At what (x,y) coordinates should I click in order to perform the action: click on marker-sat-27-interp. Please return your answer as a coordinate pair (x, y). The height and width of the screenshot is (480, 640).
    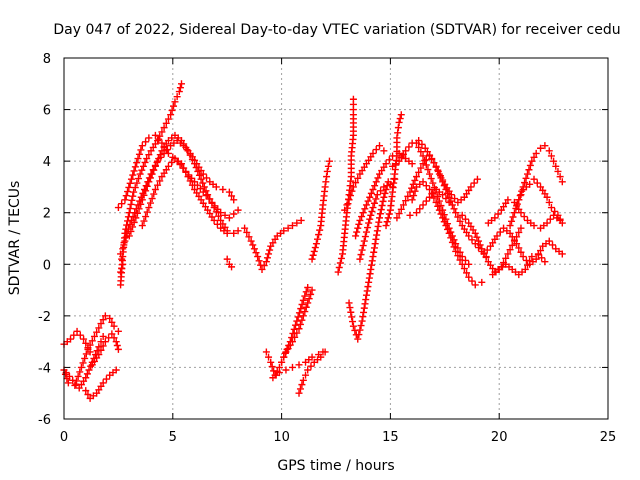
    Looking at the image, I should click on (467, 273).